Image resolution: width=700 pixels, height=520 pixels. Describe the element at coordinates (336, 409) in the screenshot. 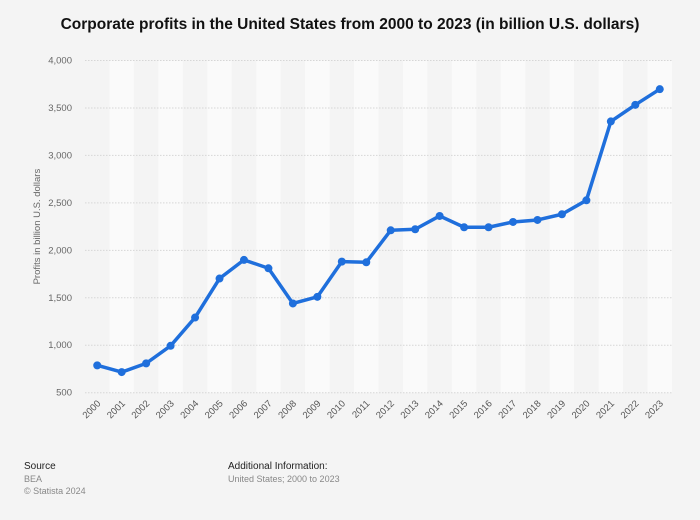

I see `x-tick-label: 2010` at that location.